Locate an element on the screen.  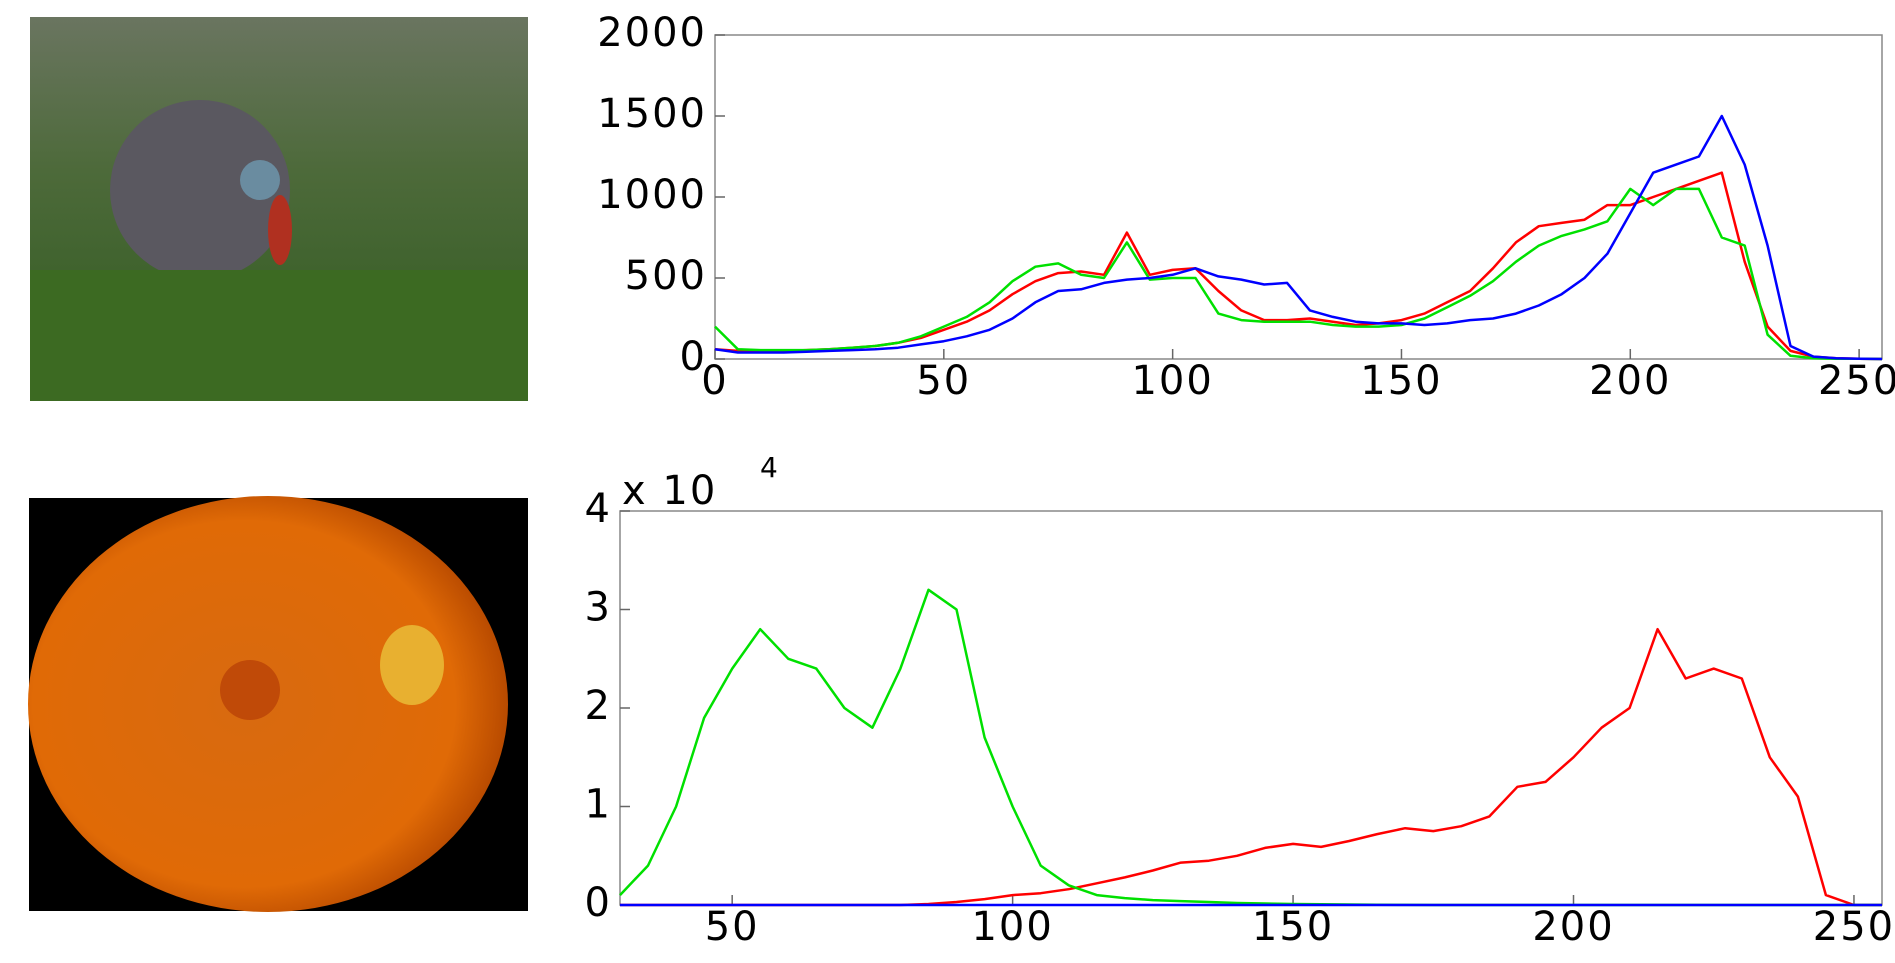
y-multiplier: x 10 is located at coordinates (669, 491).